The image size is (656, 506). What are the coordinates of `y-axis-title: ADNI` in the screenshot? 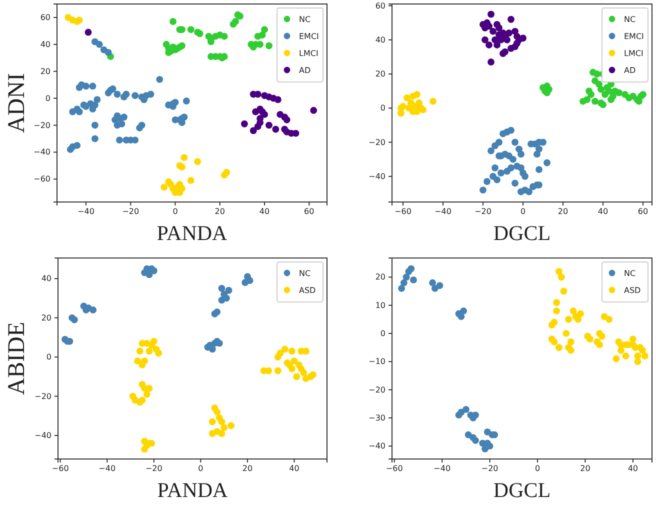 It's located at (17, 103).